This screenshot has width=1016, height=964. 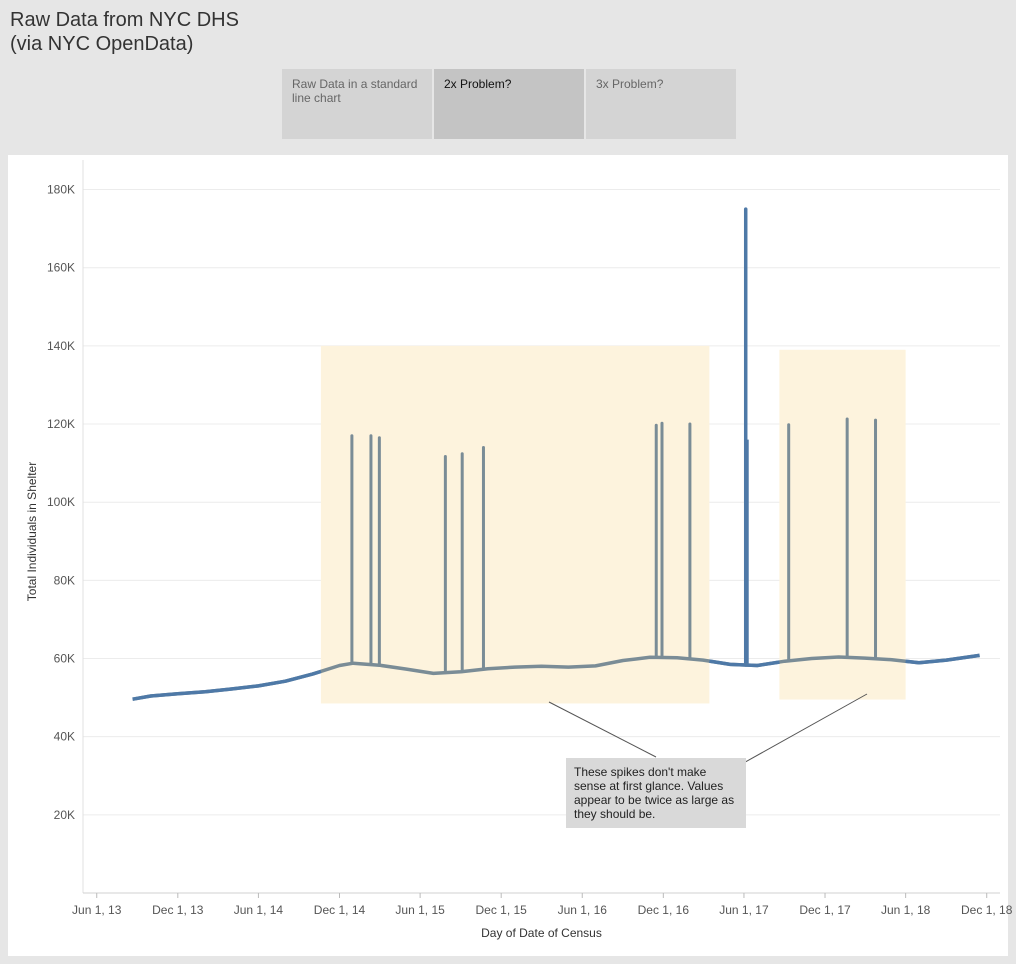 I want to click on y-tick-label: 120K, so click(x=61, y=424).